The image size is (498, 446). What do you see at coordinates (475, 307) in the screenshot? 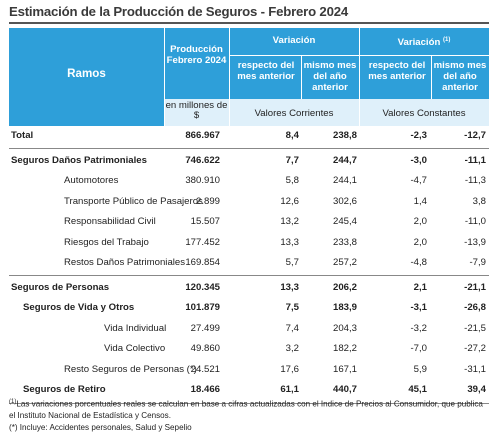
I see `row-var-constante-anio: -26,8` at bounding box center [475, 307].